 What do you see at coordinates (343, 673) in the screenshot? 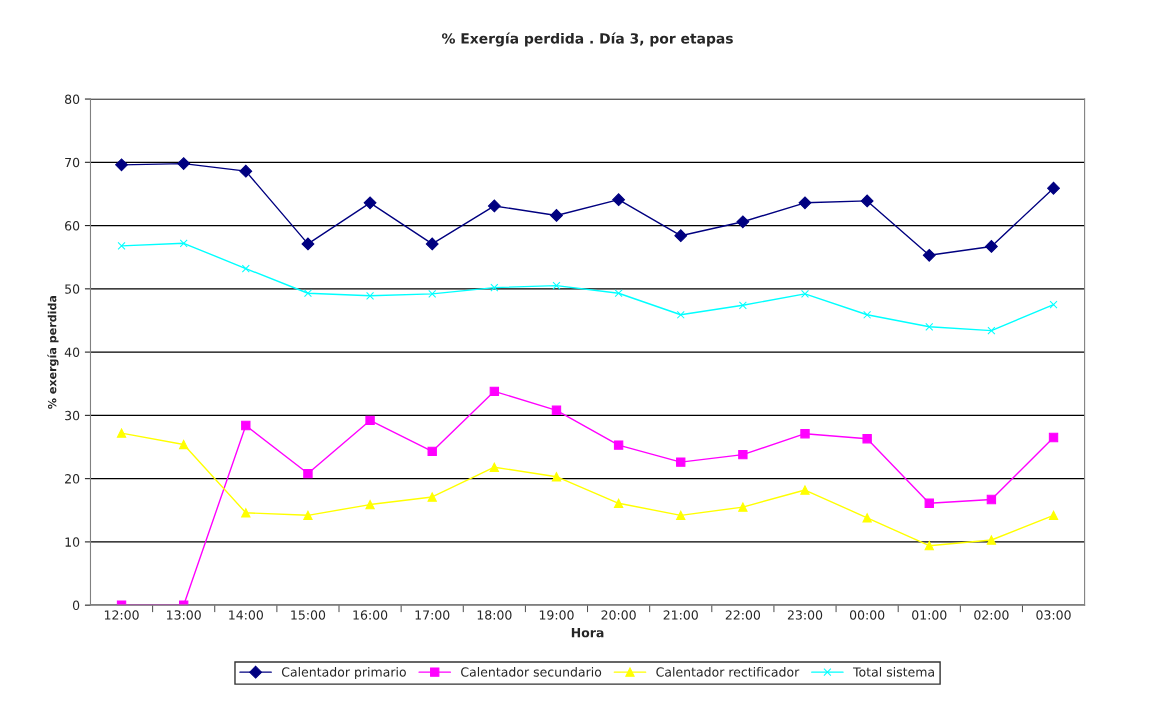
I see `legend-label: Calentador primario` at bounding box center [343, 673].